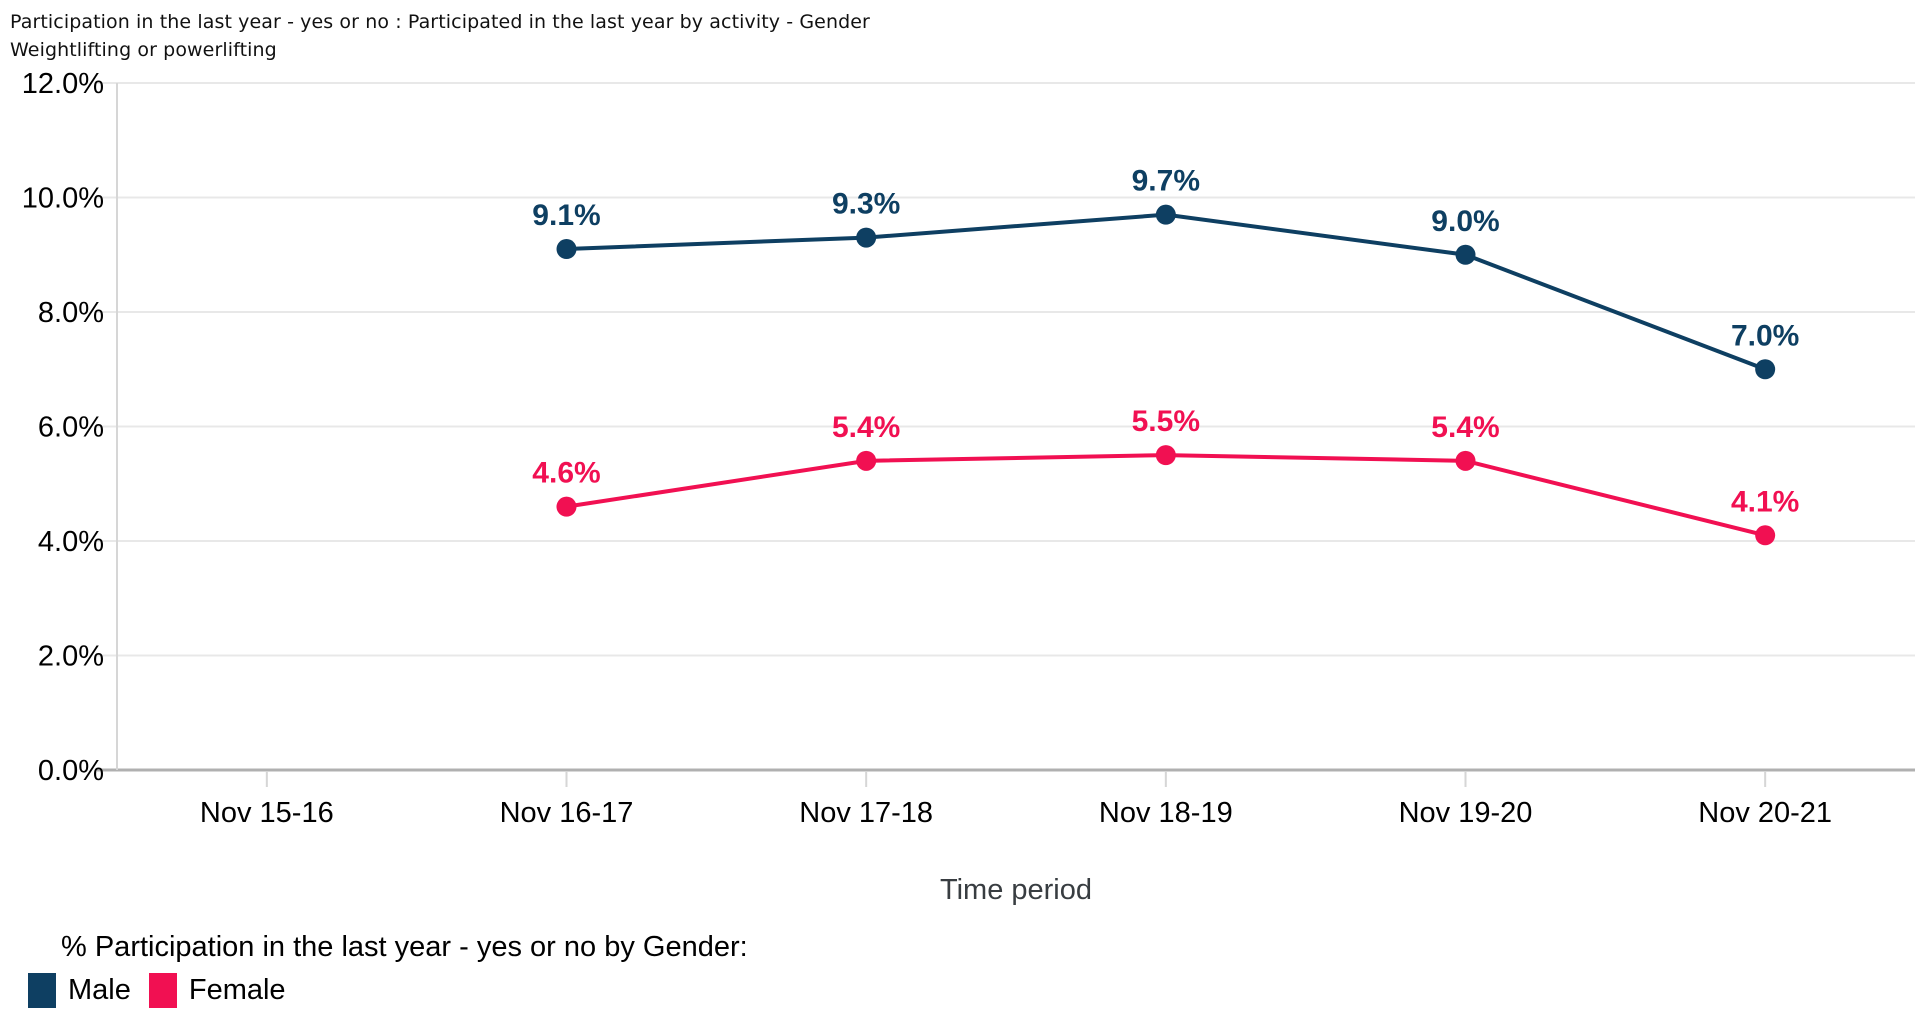 The image size is (1920, 1026). What do you see at coordinates (99, 990) in the screenshot?
I see `legend-label-male: Male` at bounding box center [99, 990].